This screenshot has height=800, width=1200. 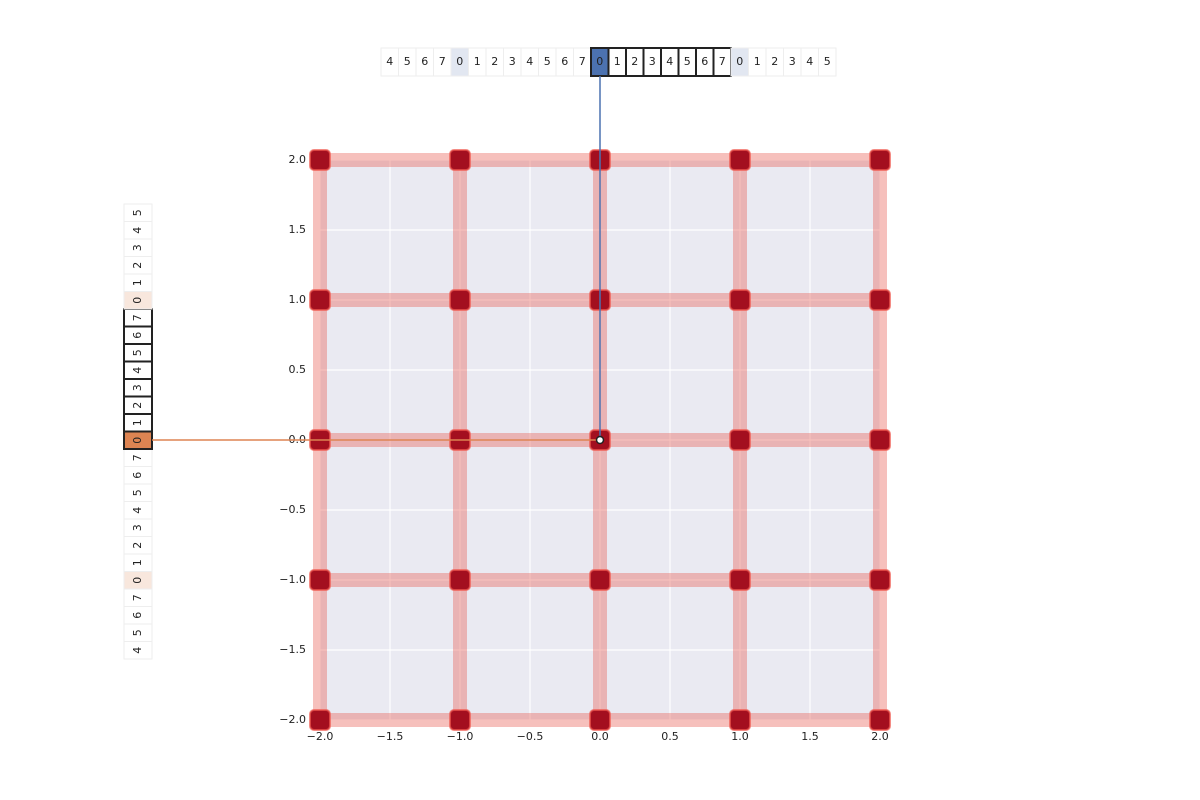 I want to click on y-tick-label: 2.0, so click(x=298, y=159).